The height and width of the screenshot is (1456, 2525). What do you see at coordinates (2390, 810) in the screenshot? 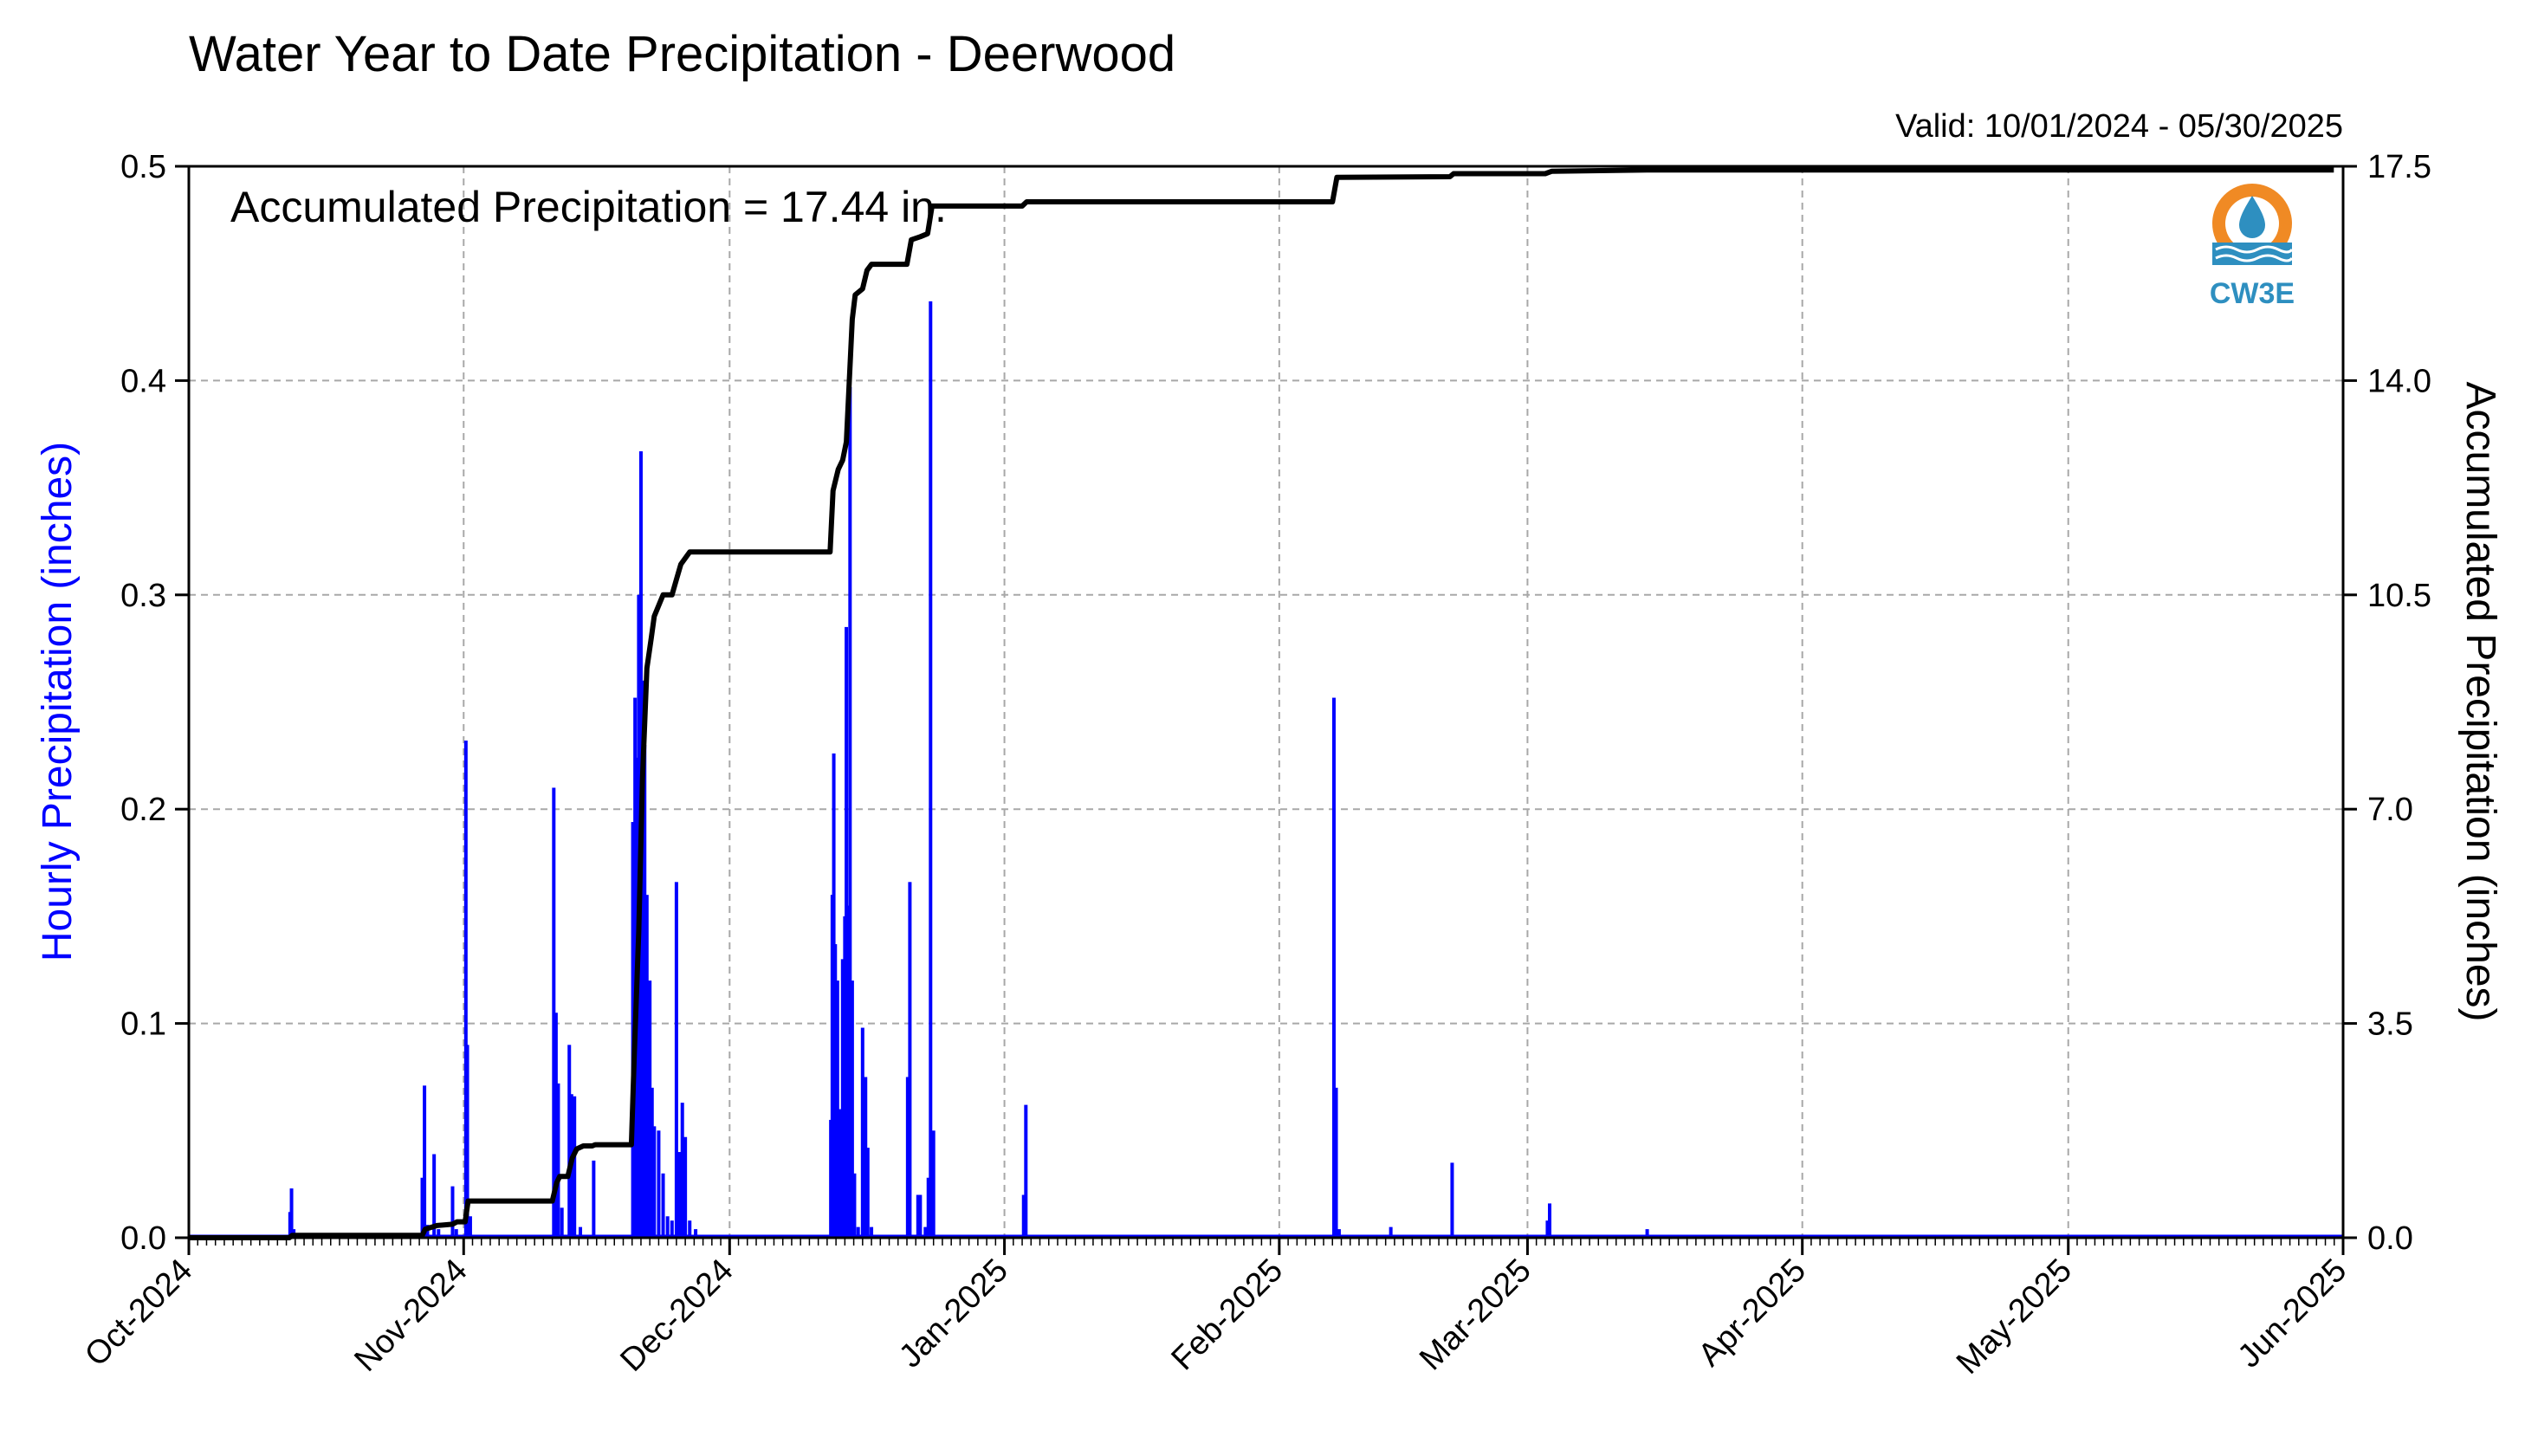
I see `y-right-tick-label: 7.0` at bounding box center [2390, 810].